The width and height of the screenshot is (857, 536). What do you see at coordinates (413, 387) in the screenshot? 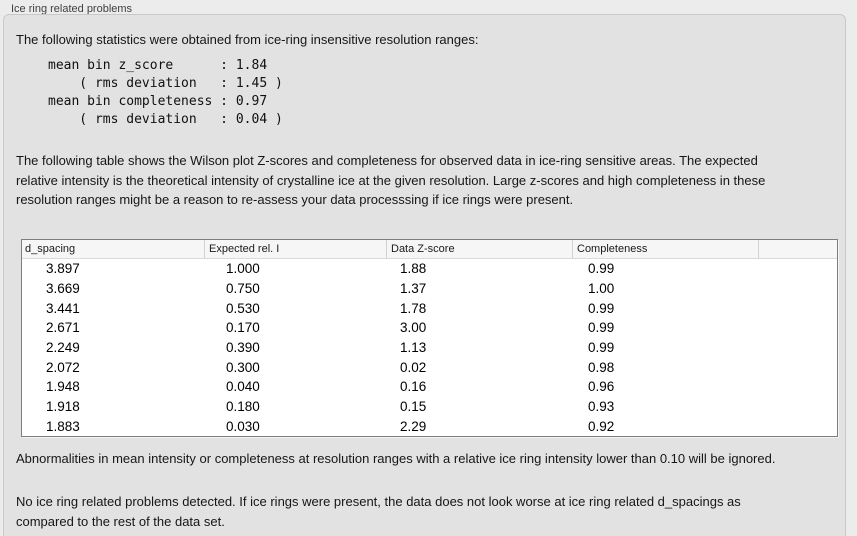
I see `table-cell: 0.16` at bounding box center [413, 387].